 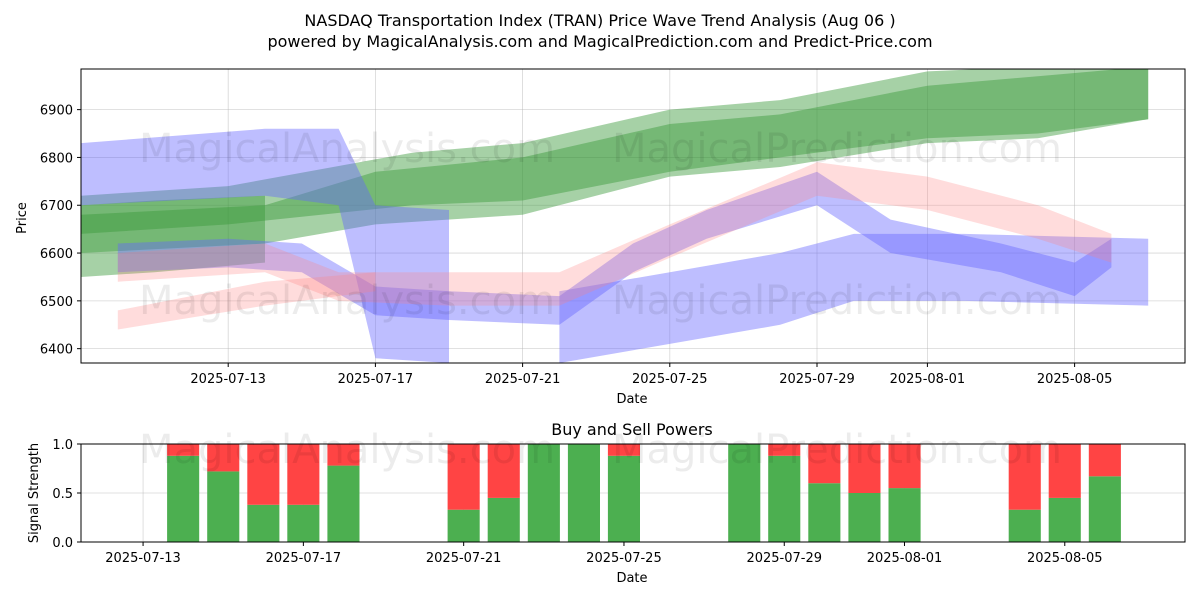 What do you see at coordinates (62, 543) in the screenshot?
I see `y-tick-label: 0.0` at bounding box center [62, 543].